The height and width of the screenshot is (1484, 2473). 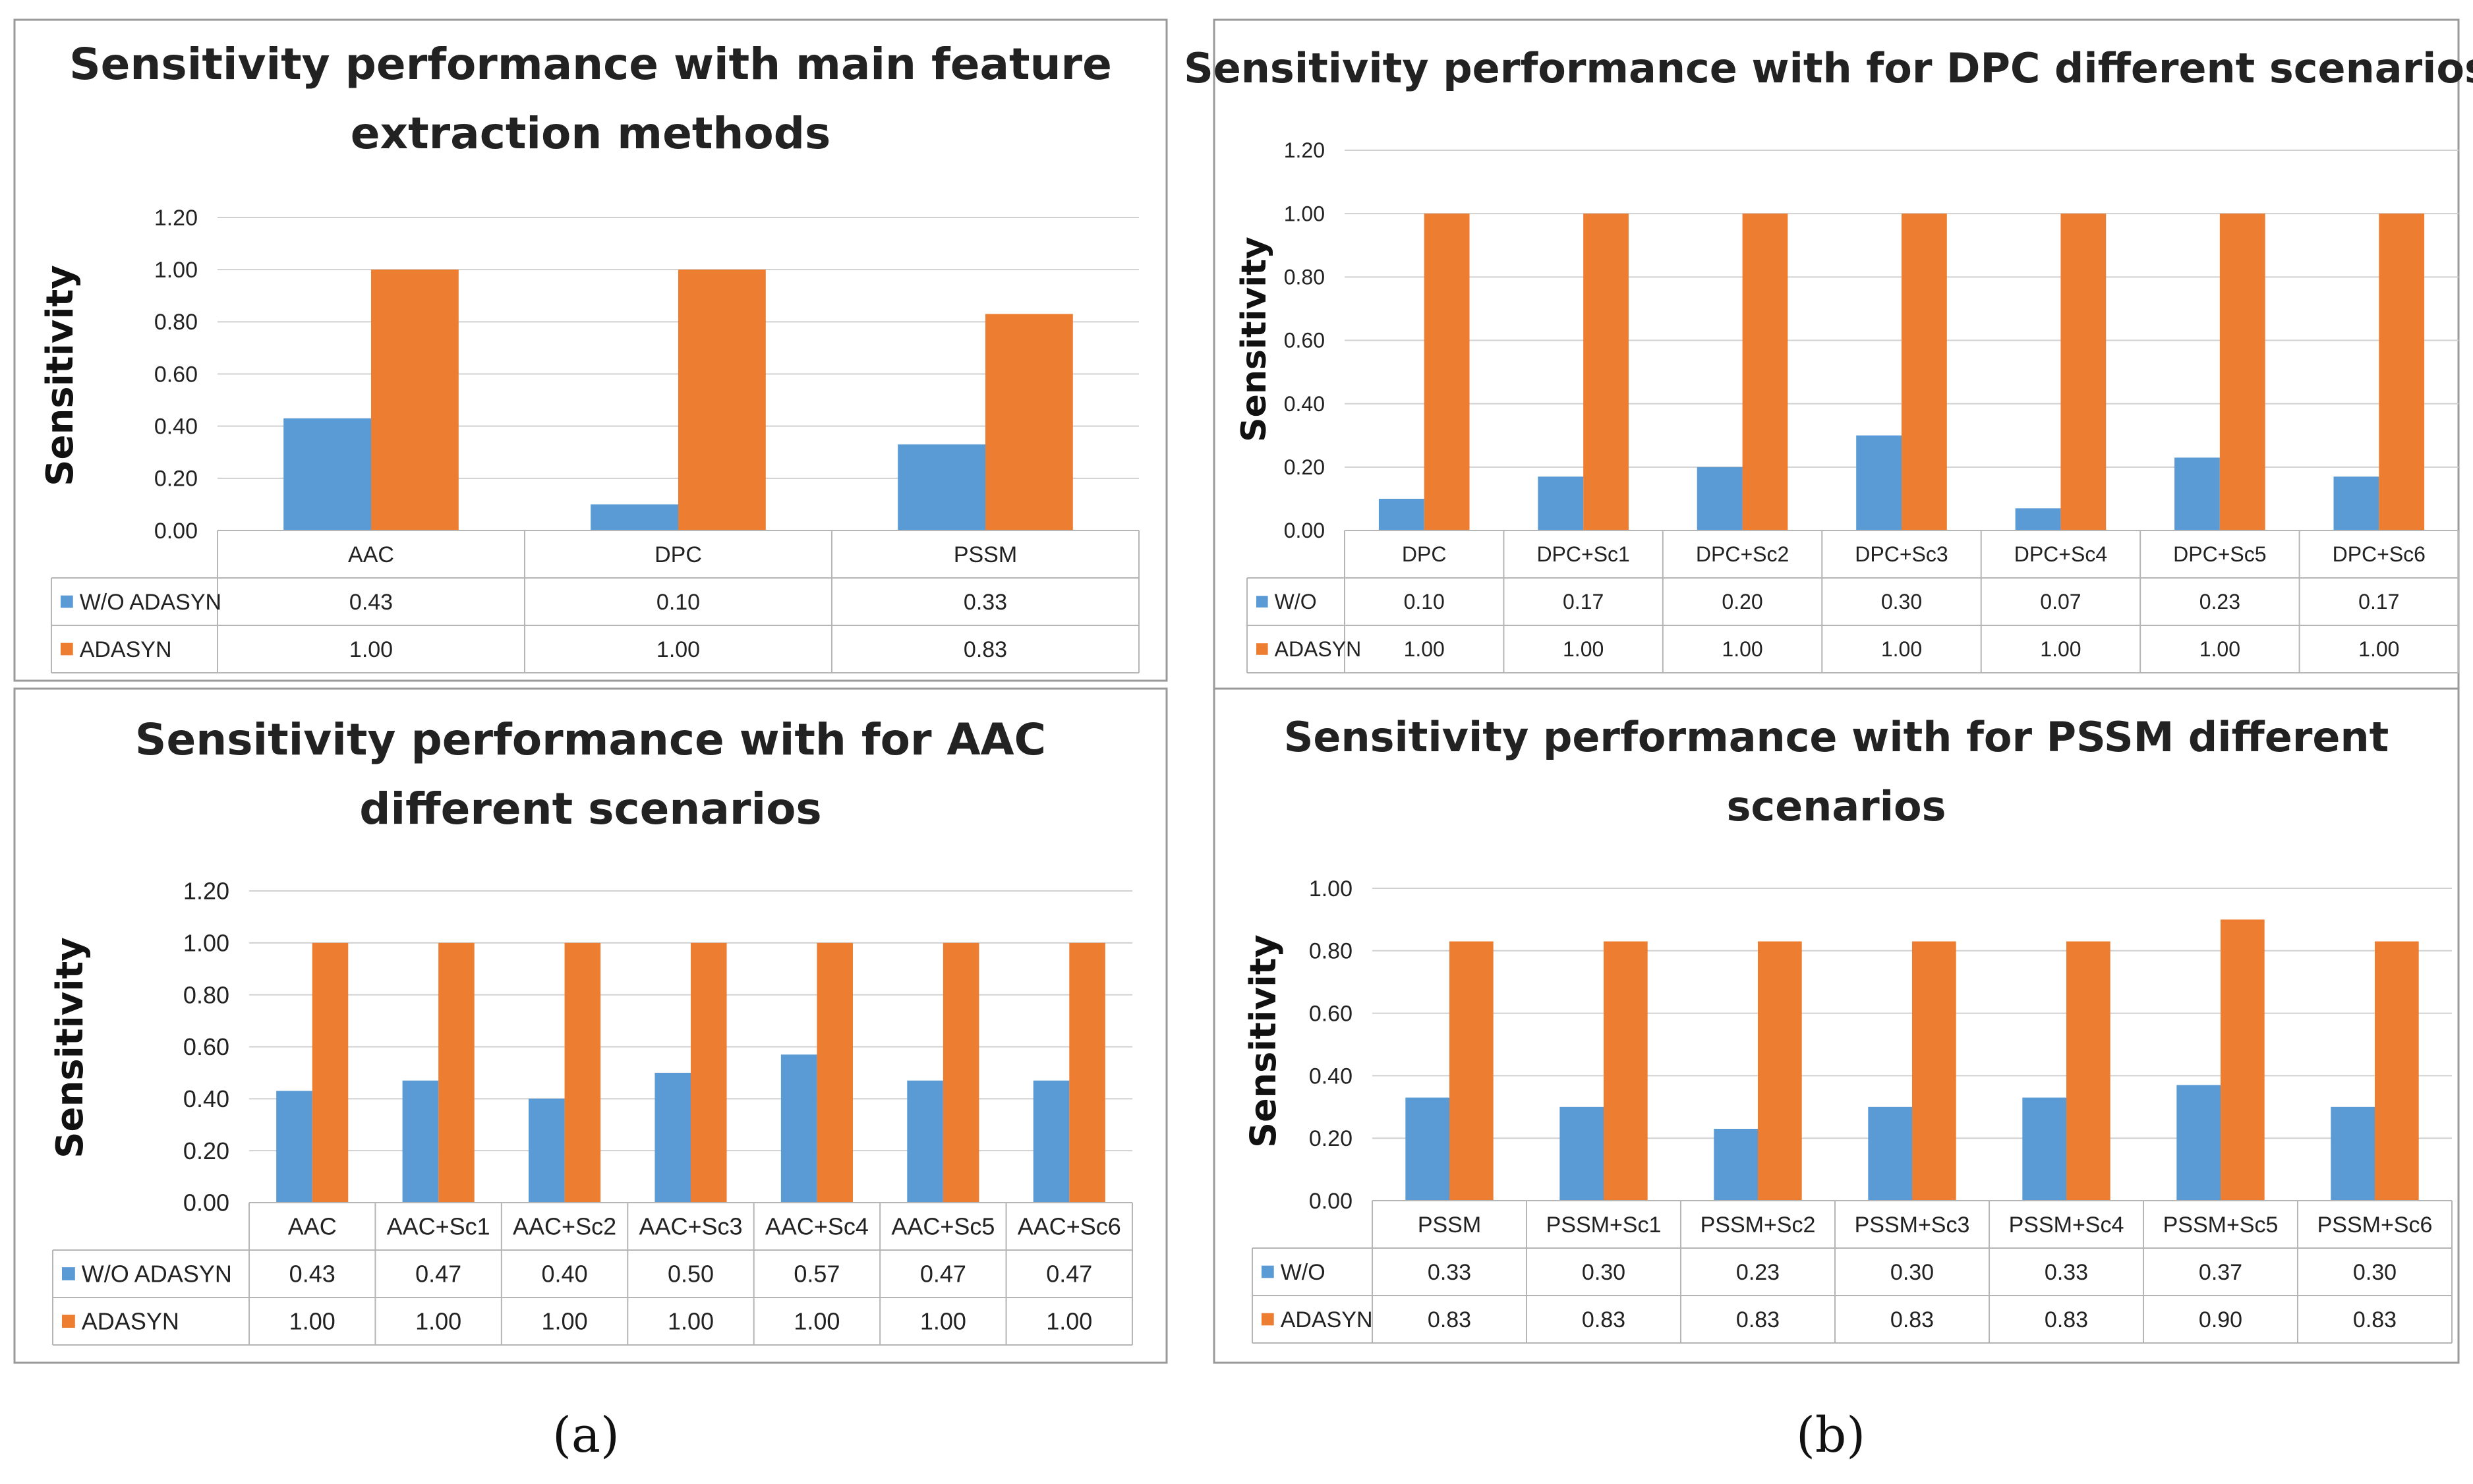 I want to click on data-label: 0.23, so click(x=2219, y=602).